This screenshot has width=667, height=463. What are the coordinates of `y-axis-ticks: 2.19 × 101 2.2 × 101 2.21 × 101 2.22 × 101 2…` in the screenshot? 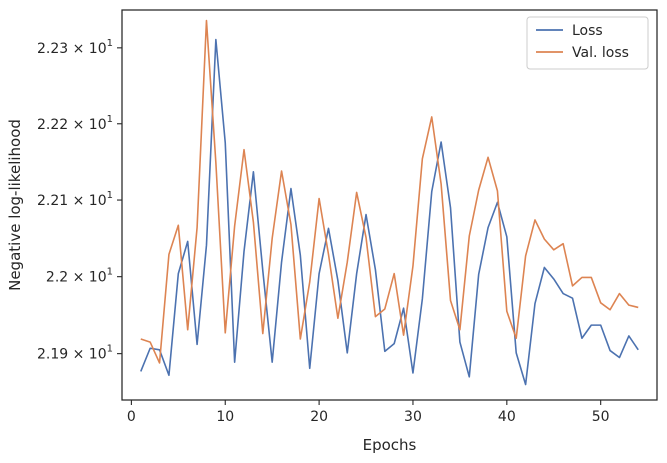 It's located at (79, 200).